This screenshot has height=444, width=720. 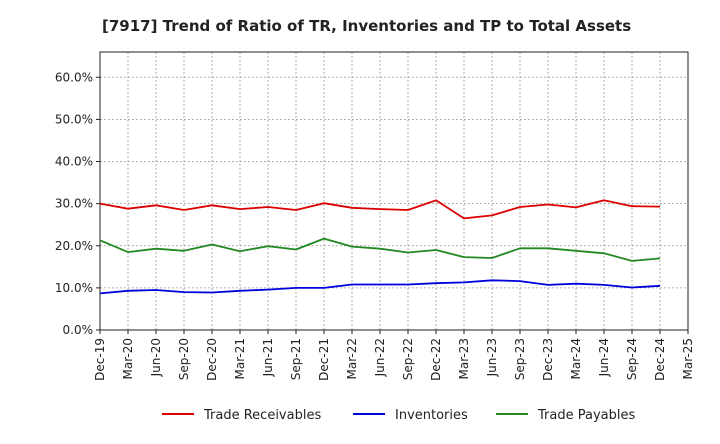 I want to click on y-axis: 0.0% 10.0% 20.0% 30.0% 40.0% 50.0% 60.0%, so click(x=77, y=203).